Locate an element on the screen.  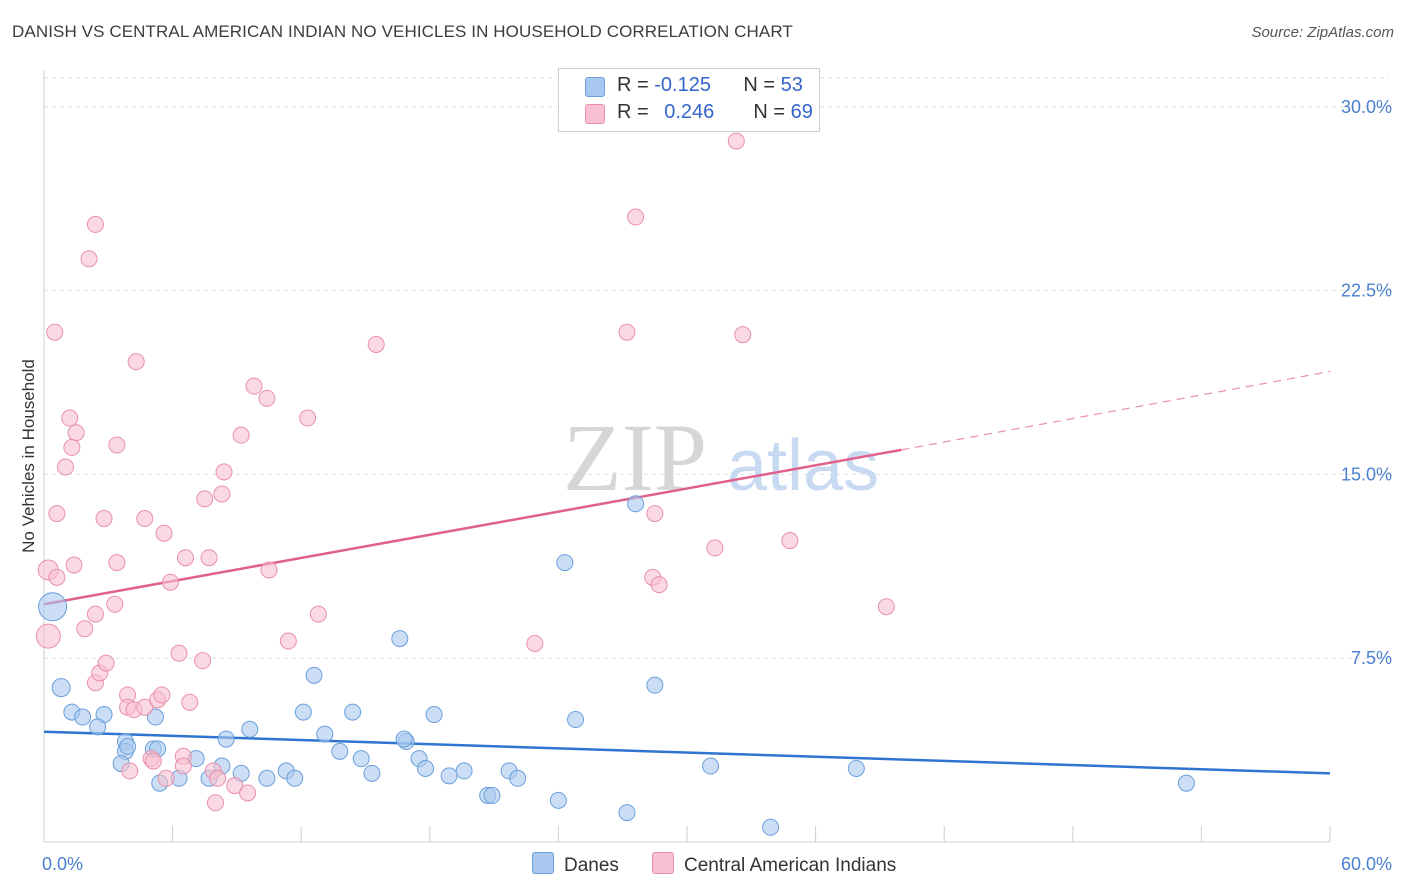
chart-source: Source: ZipAtlas.com is located at coordinates (1322, 32).